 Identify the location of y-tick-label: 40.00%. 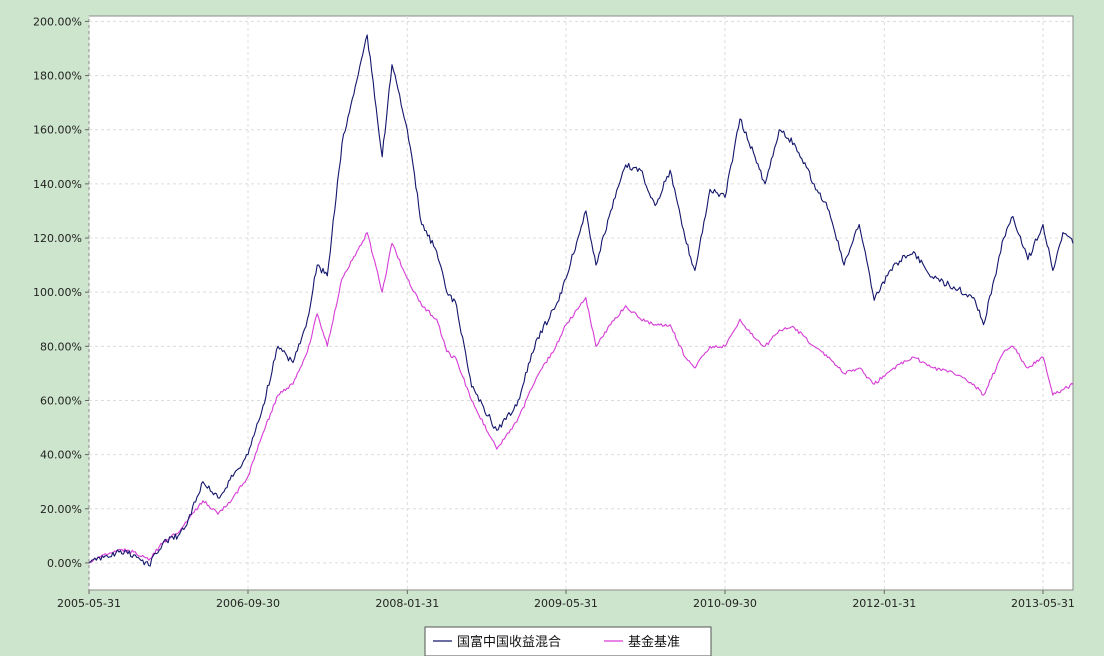
(61, 455).